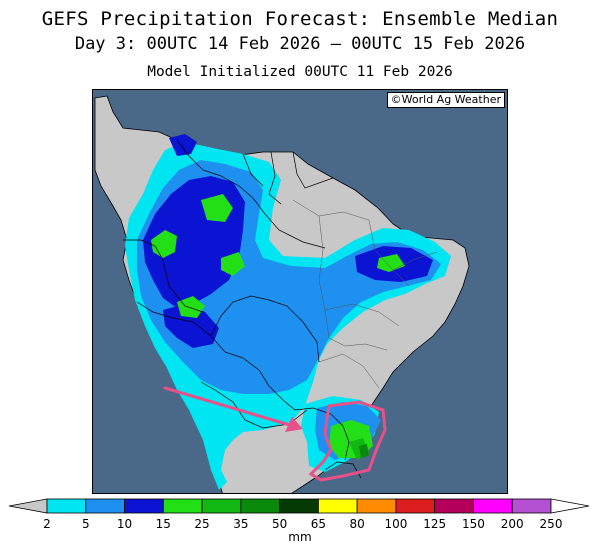  I want to click on credit-label: ©World Ag Weather, so click(445, 100).